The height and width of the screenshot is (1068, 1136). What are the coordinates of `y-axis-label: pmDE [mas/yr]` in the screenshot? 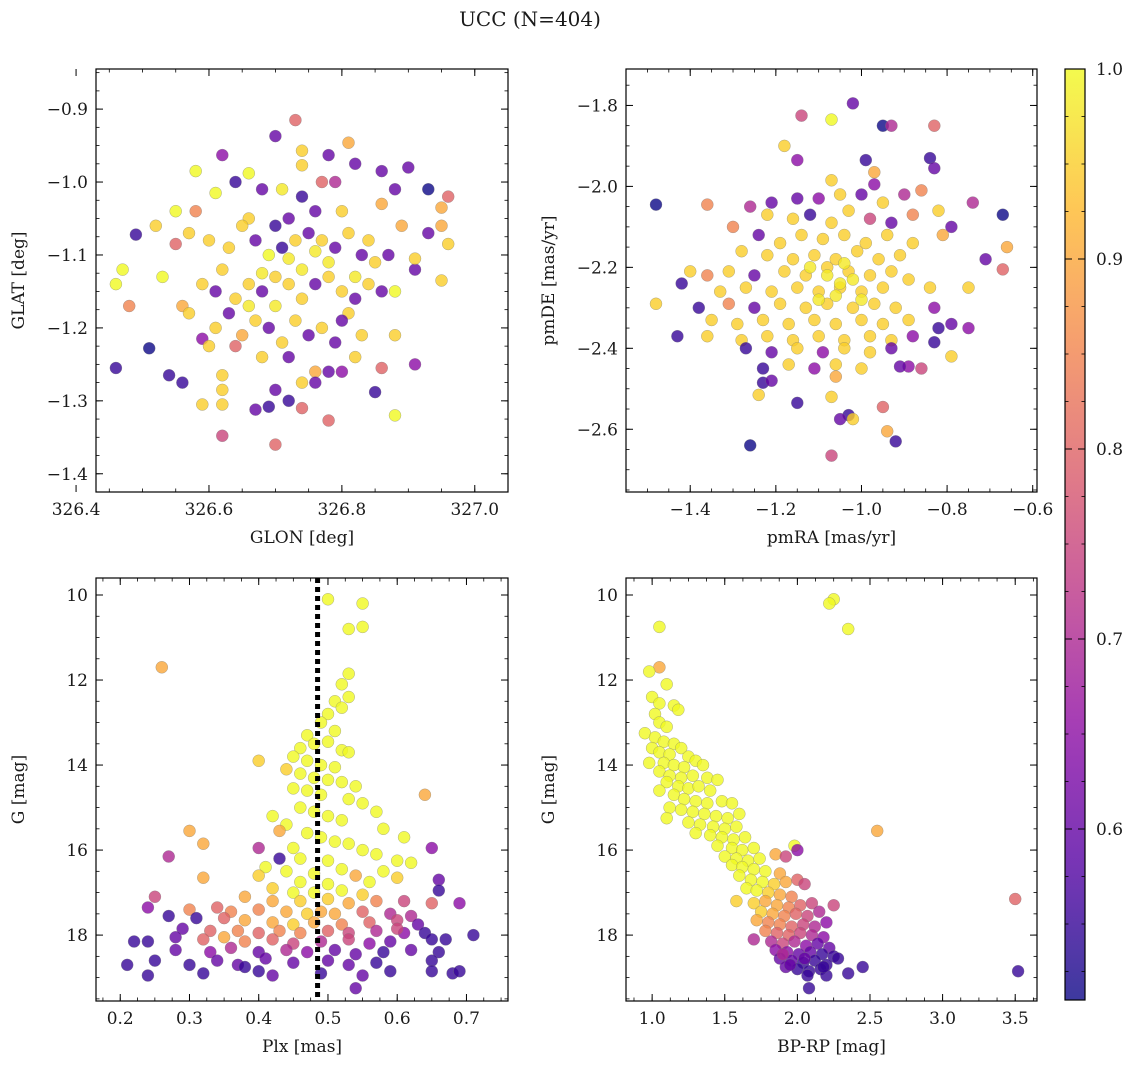 It's located at (549, 280).